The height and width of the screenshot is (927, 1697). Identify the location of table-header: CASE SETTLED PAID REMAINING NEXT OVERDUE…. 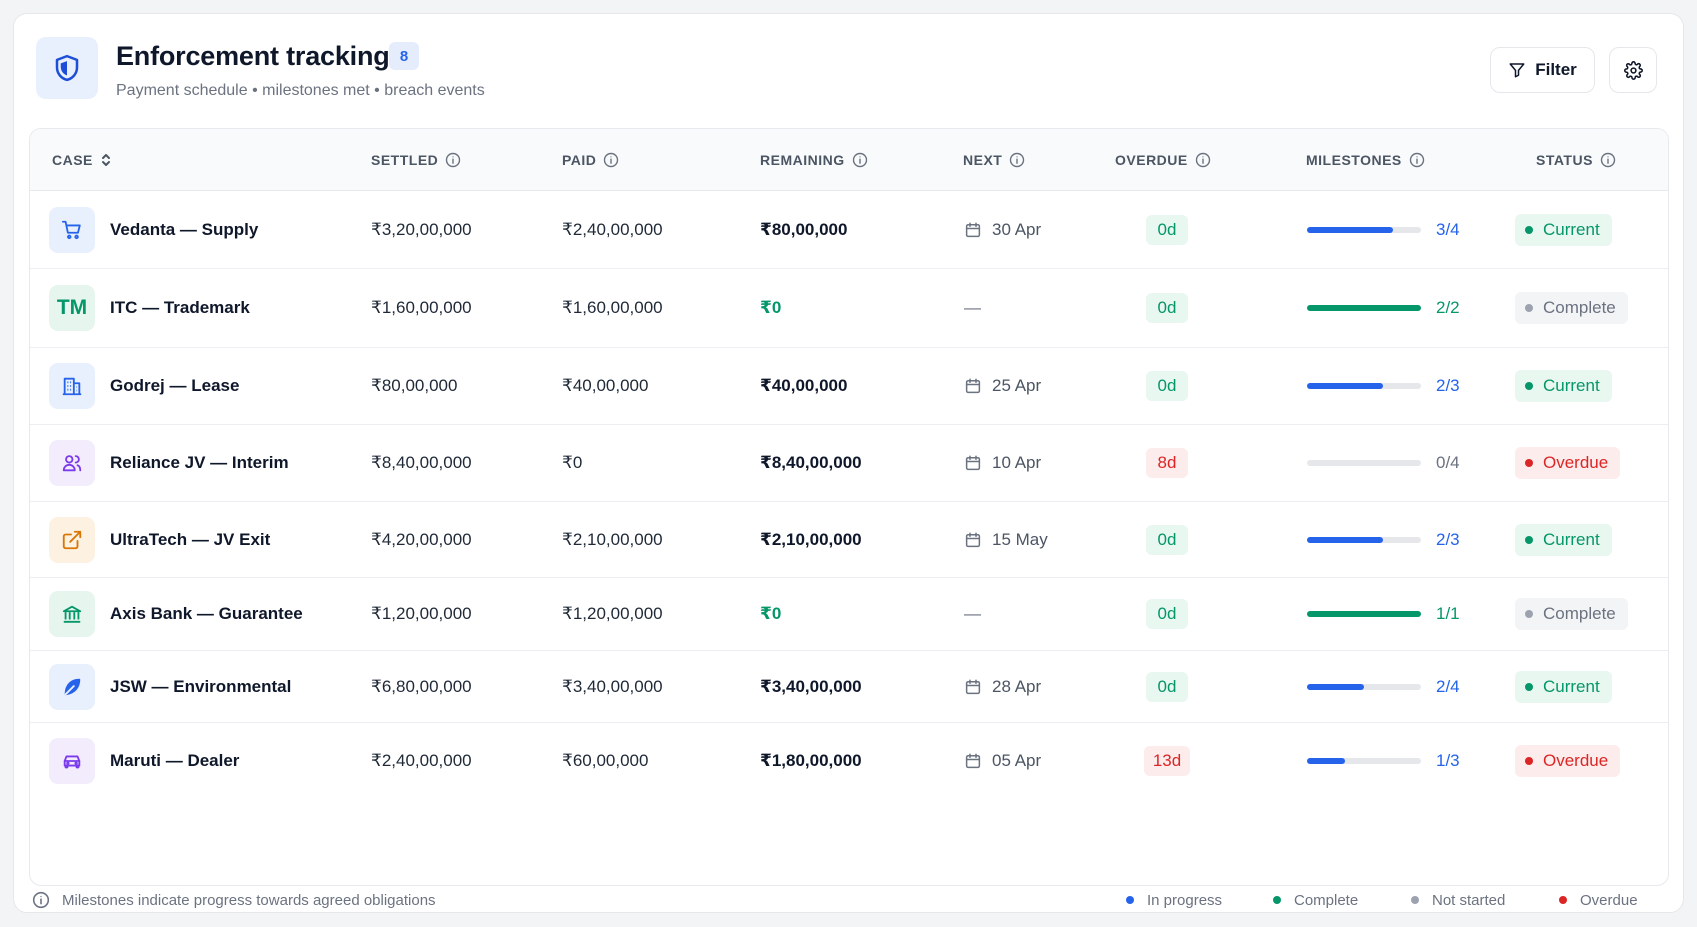
(849, 160).